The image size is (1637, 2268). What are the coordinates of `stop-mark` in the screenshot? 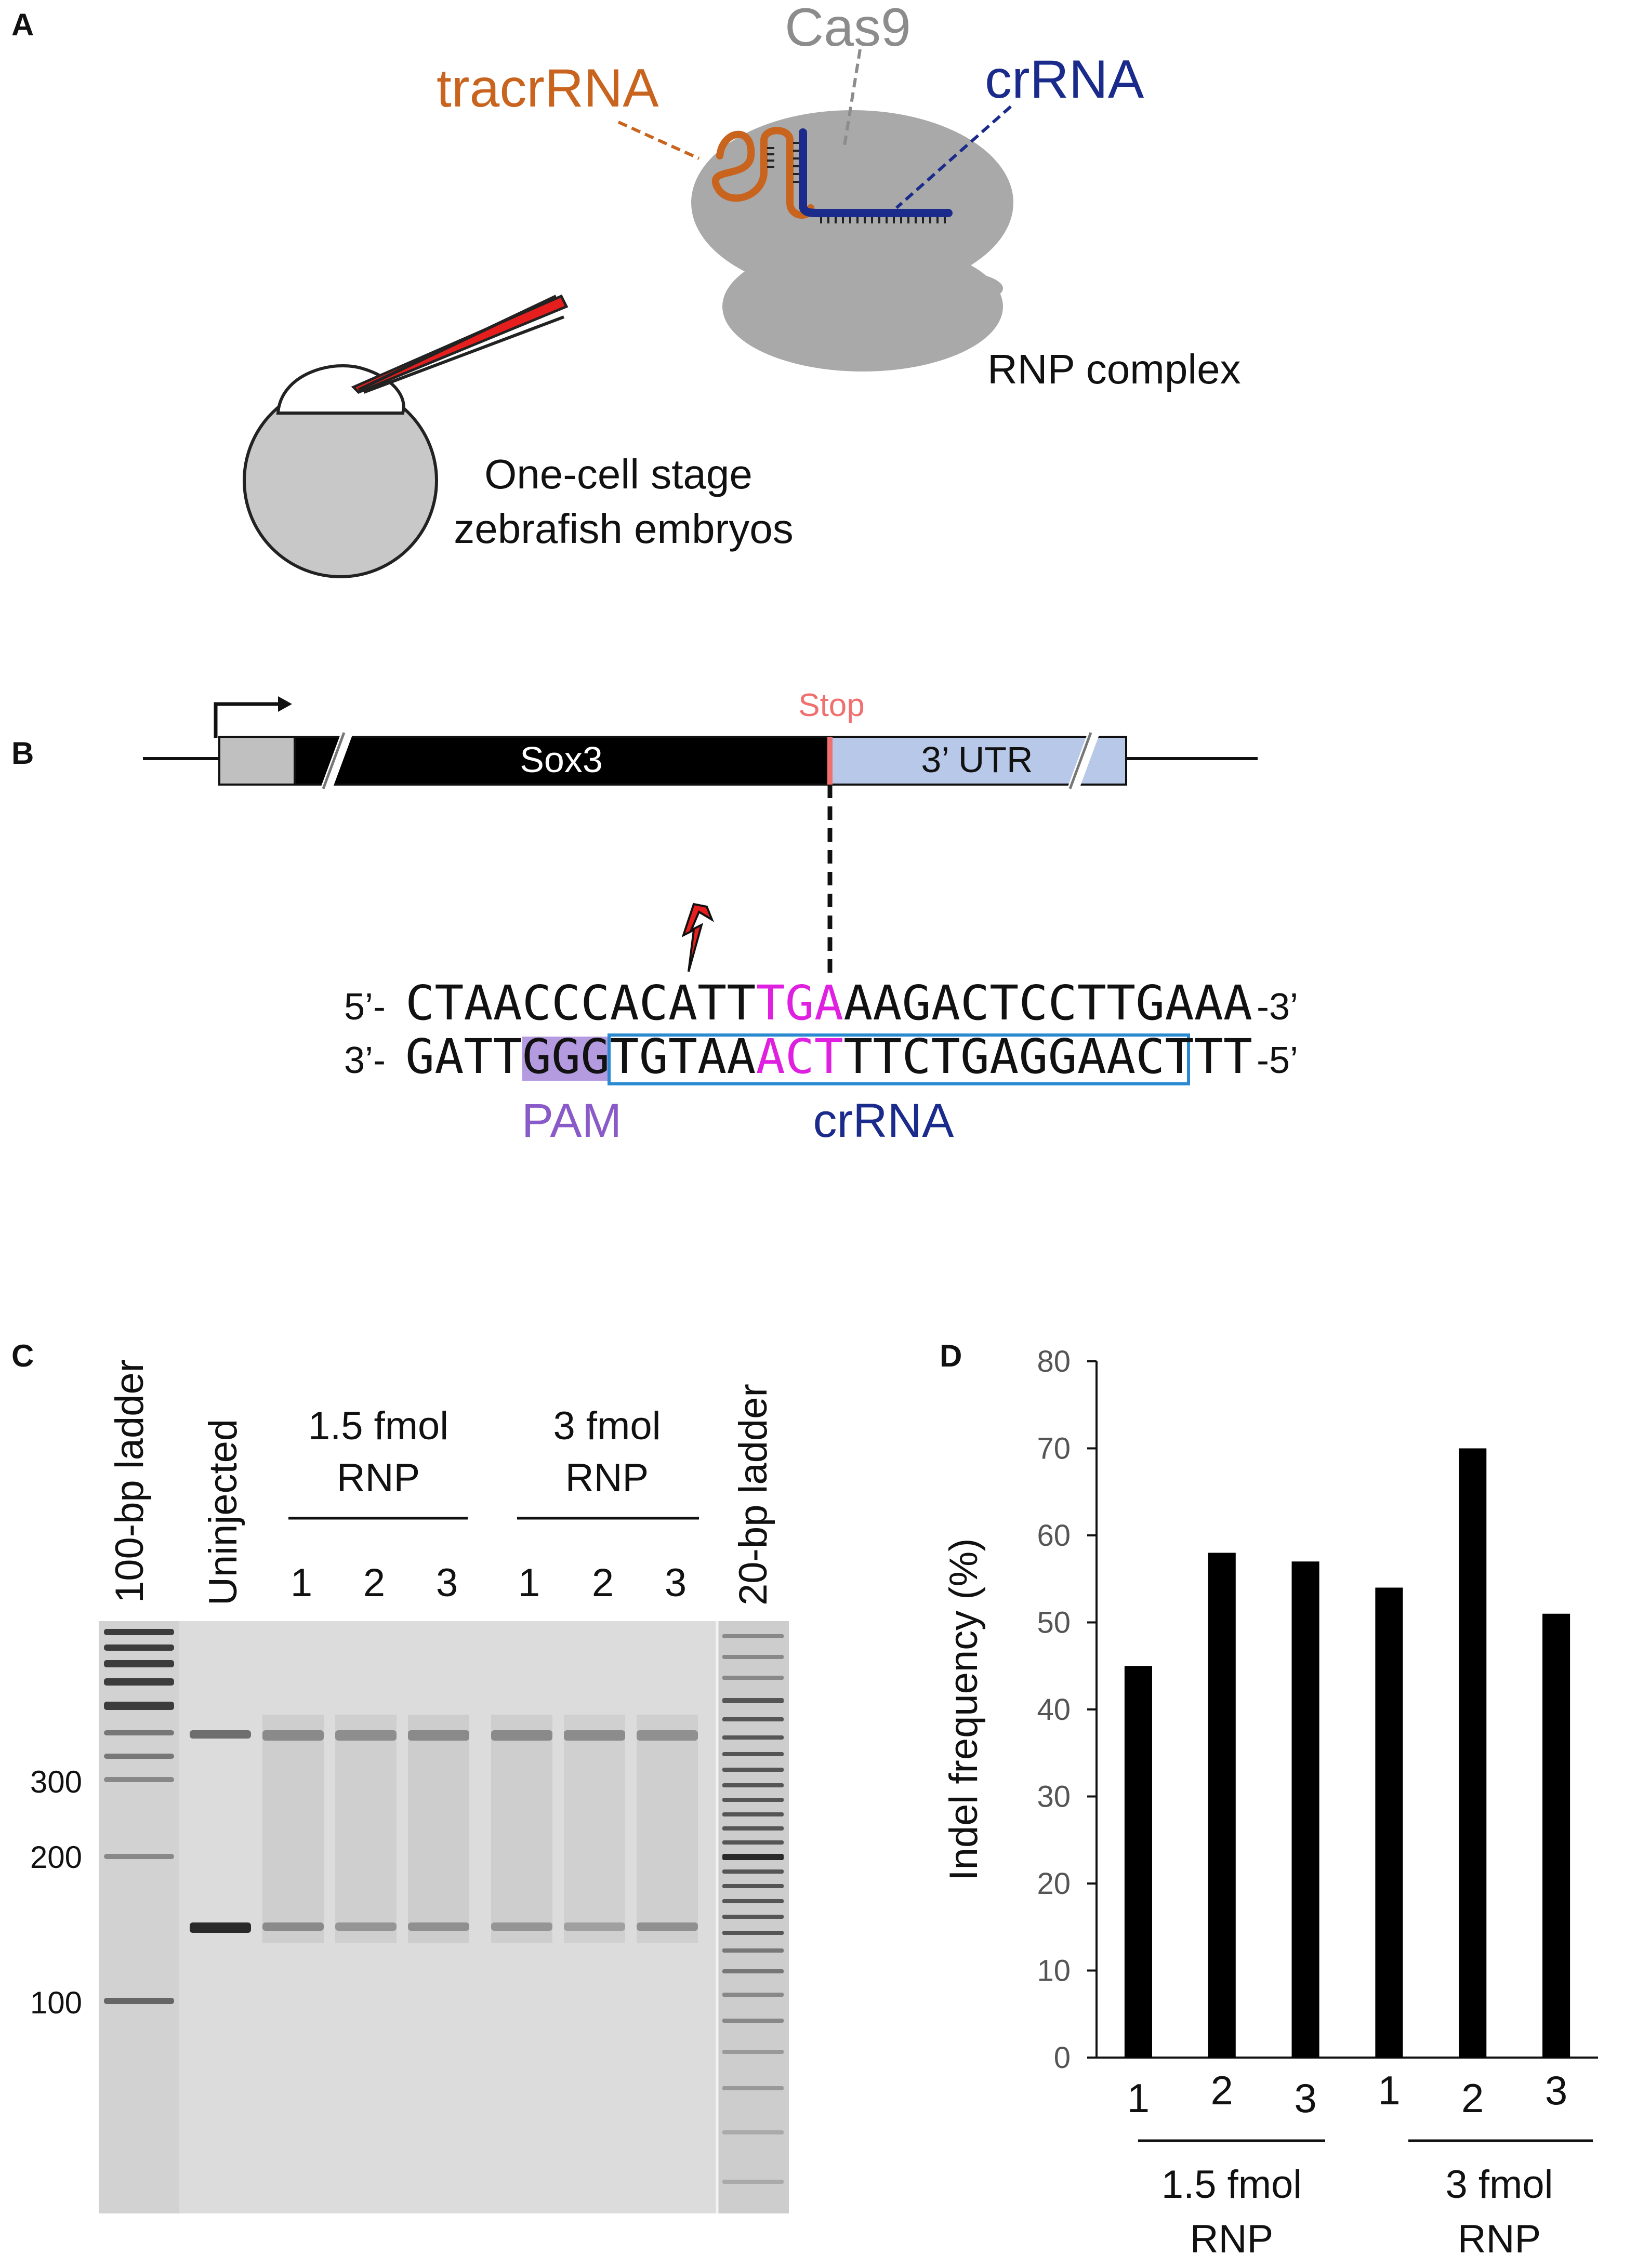 It's located at (830, 761).